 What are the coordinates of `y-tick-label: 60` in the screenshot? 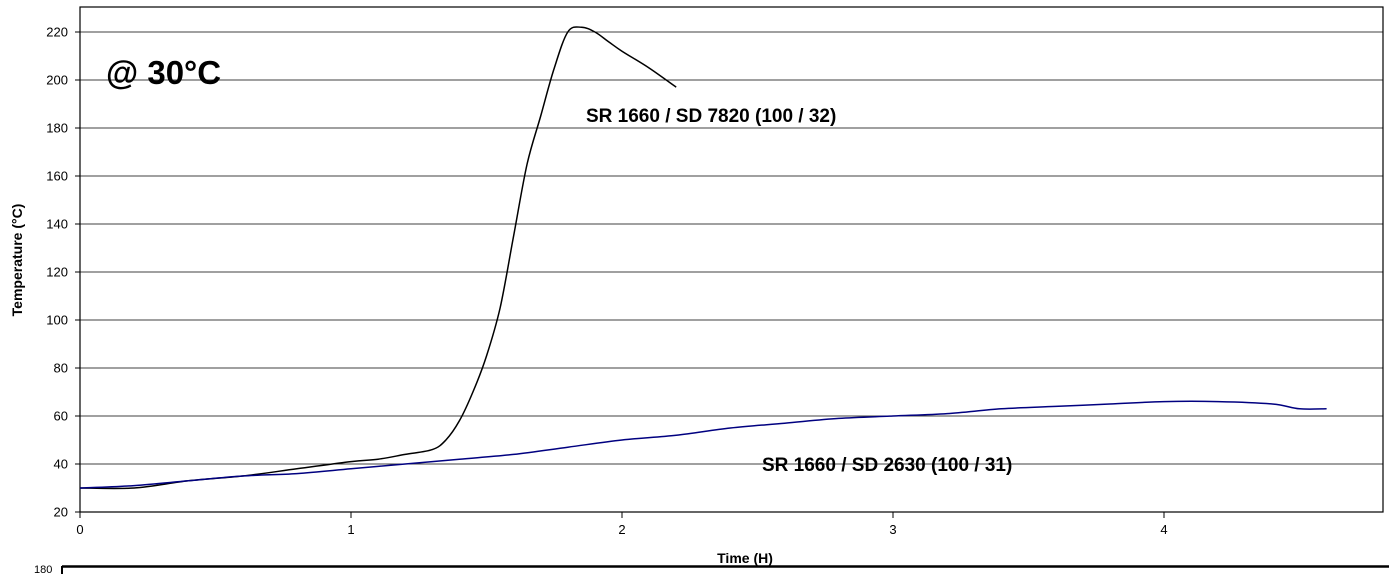 It's located at (61, 416).